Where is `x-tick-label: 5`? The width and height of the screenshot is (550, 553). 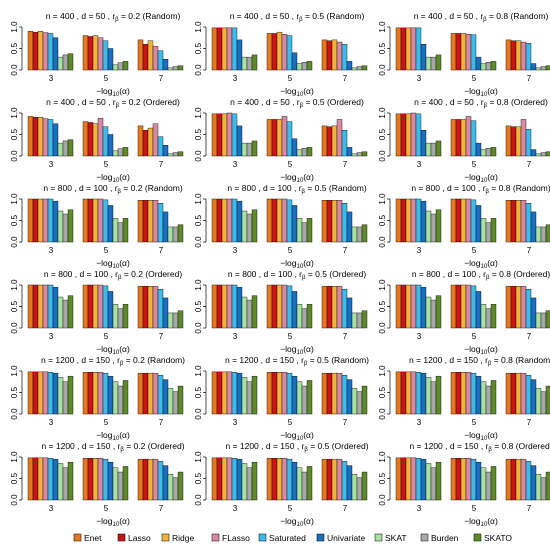
x-tick-label: 5 is located at coordinates (290, 164).